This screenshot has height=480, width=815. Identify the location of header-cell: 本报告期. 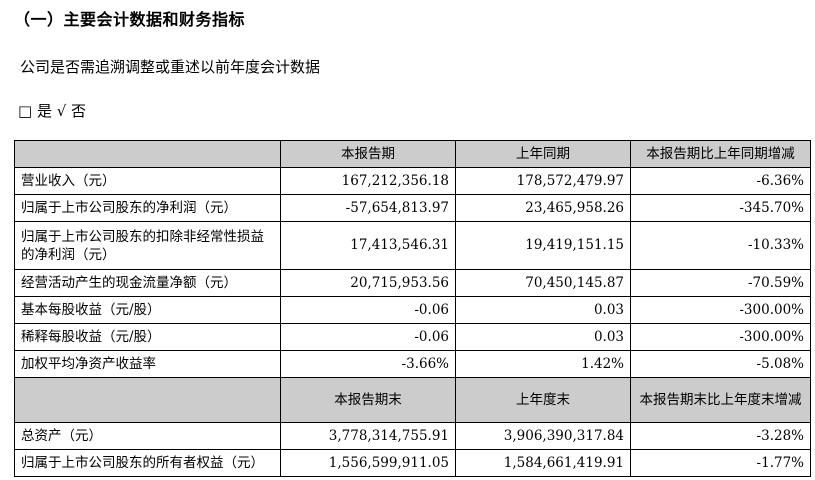
(368, 154).